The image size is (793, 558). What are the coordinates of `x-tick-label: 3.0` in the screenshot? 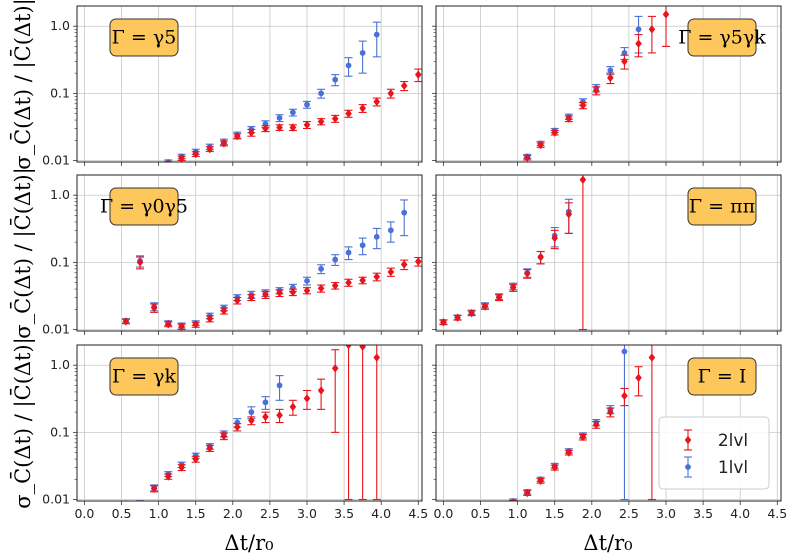 It's located at (666, 513).